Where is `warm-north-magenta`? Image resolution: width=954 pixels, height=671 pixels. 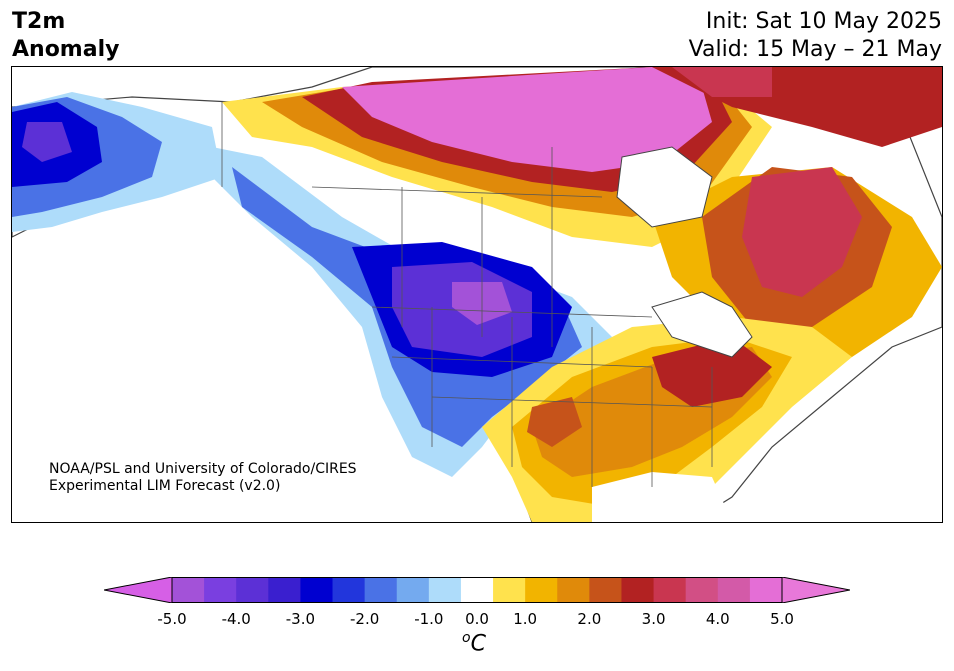 warm-north-magenta is located at coordinates (527, 119).